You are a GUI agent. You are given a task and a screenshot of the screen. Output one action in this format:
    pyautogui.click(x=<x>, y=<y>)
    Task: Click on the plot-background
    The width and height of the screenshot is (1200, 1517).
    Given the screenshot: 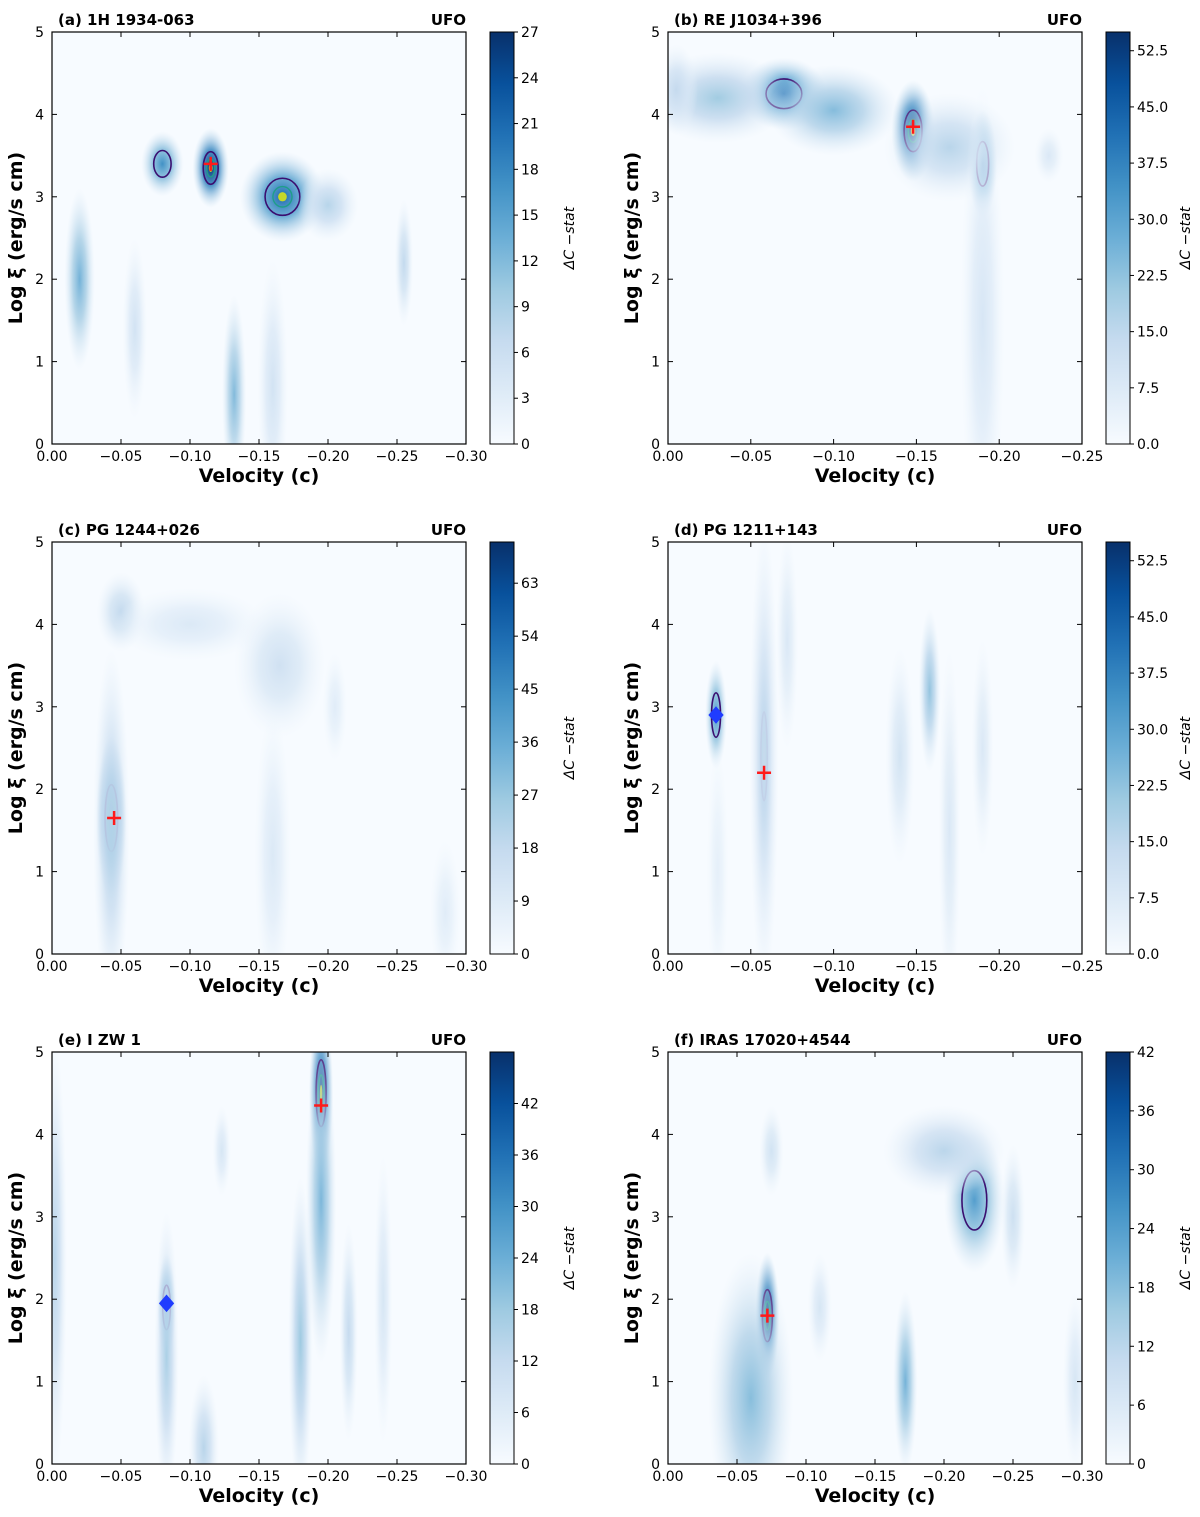 What is the action you would take?
    pyautogui.click(x=259, y=1258)
    